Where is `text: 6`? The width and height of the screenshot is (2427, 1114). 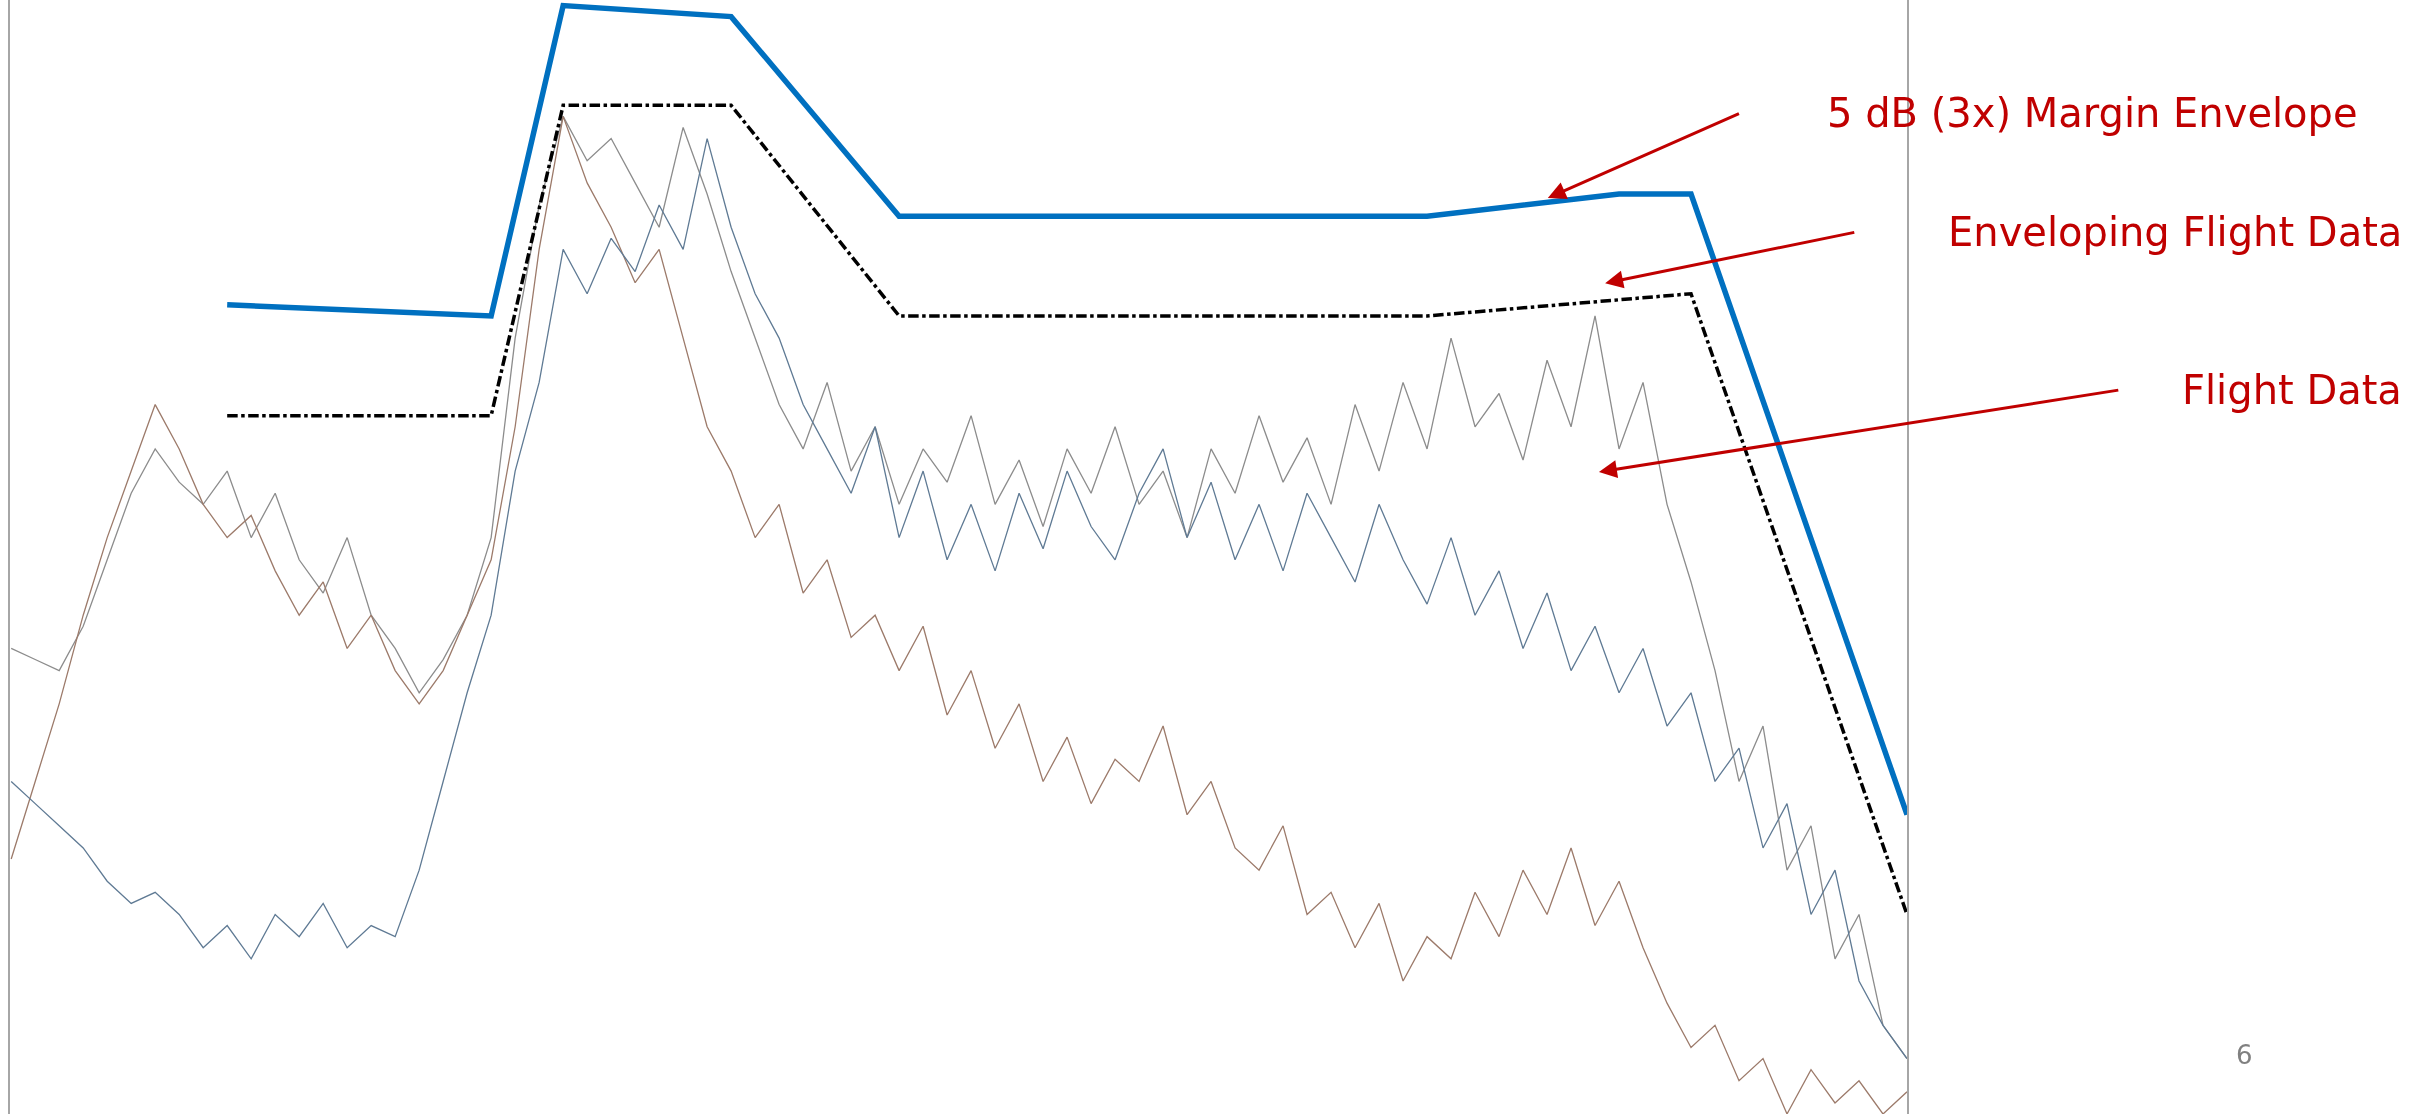 text: 6 is located at coordinates (2244, 1055).